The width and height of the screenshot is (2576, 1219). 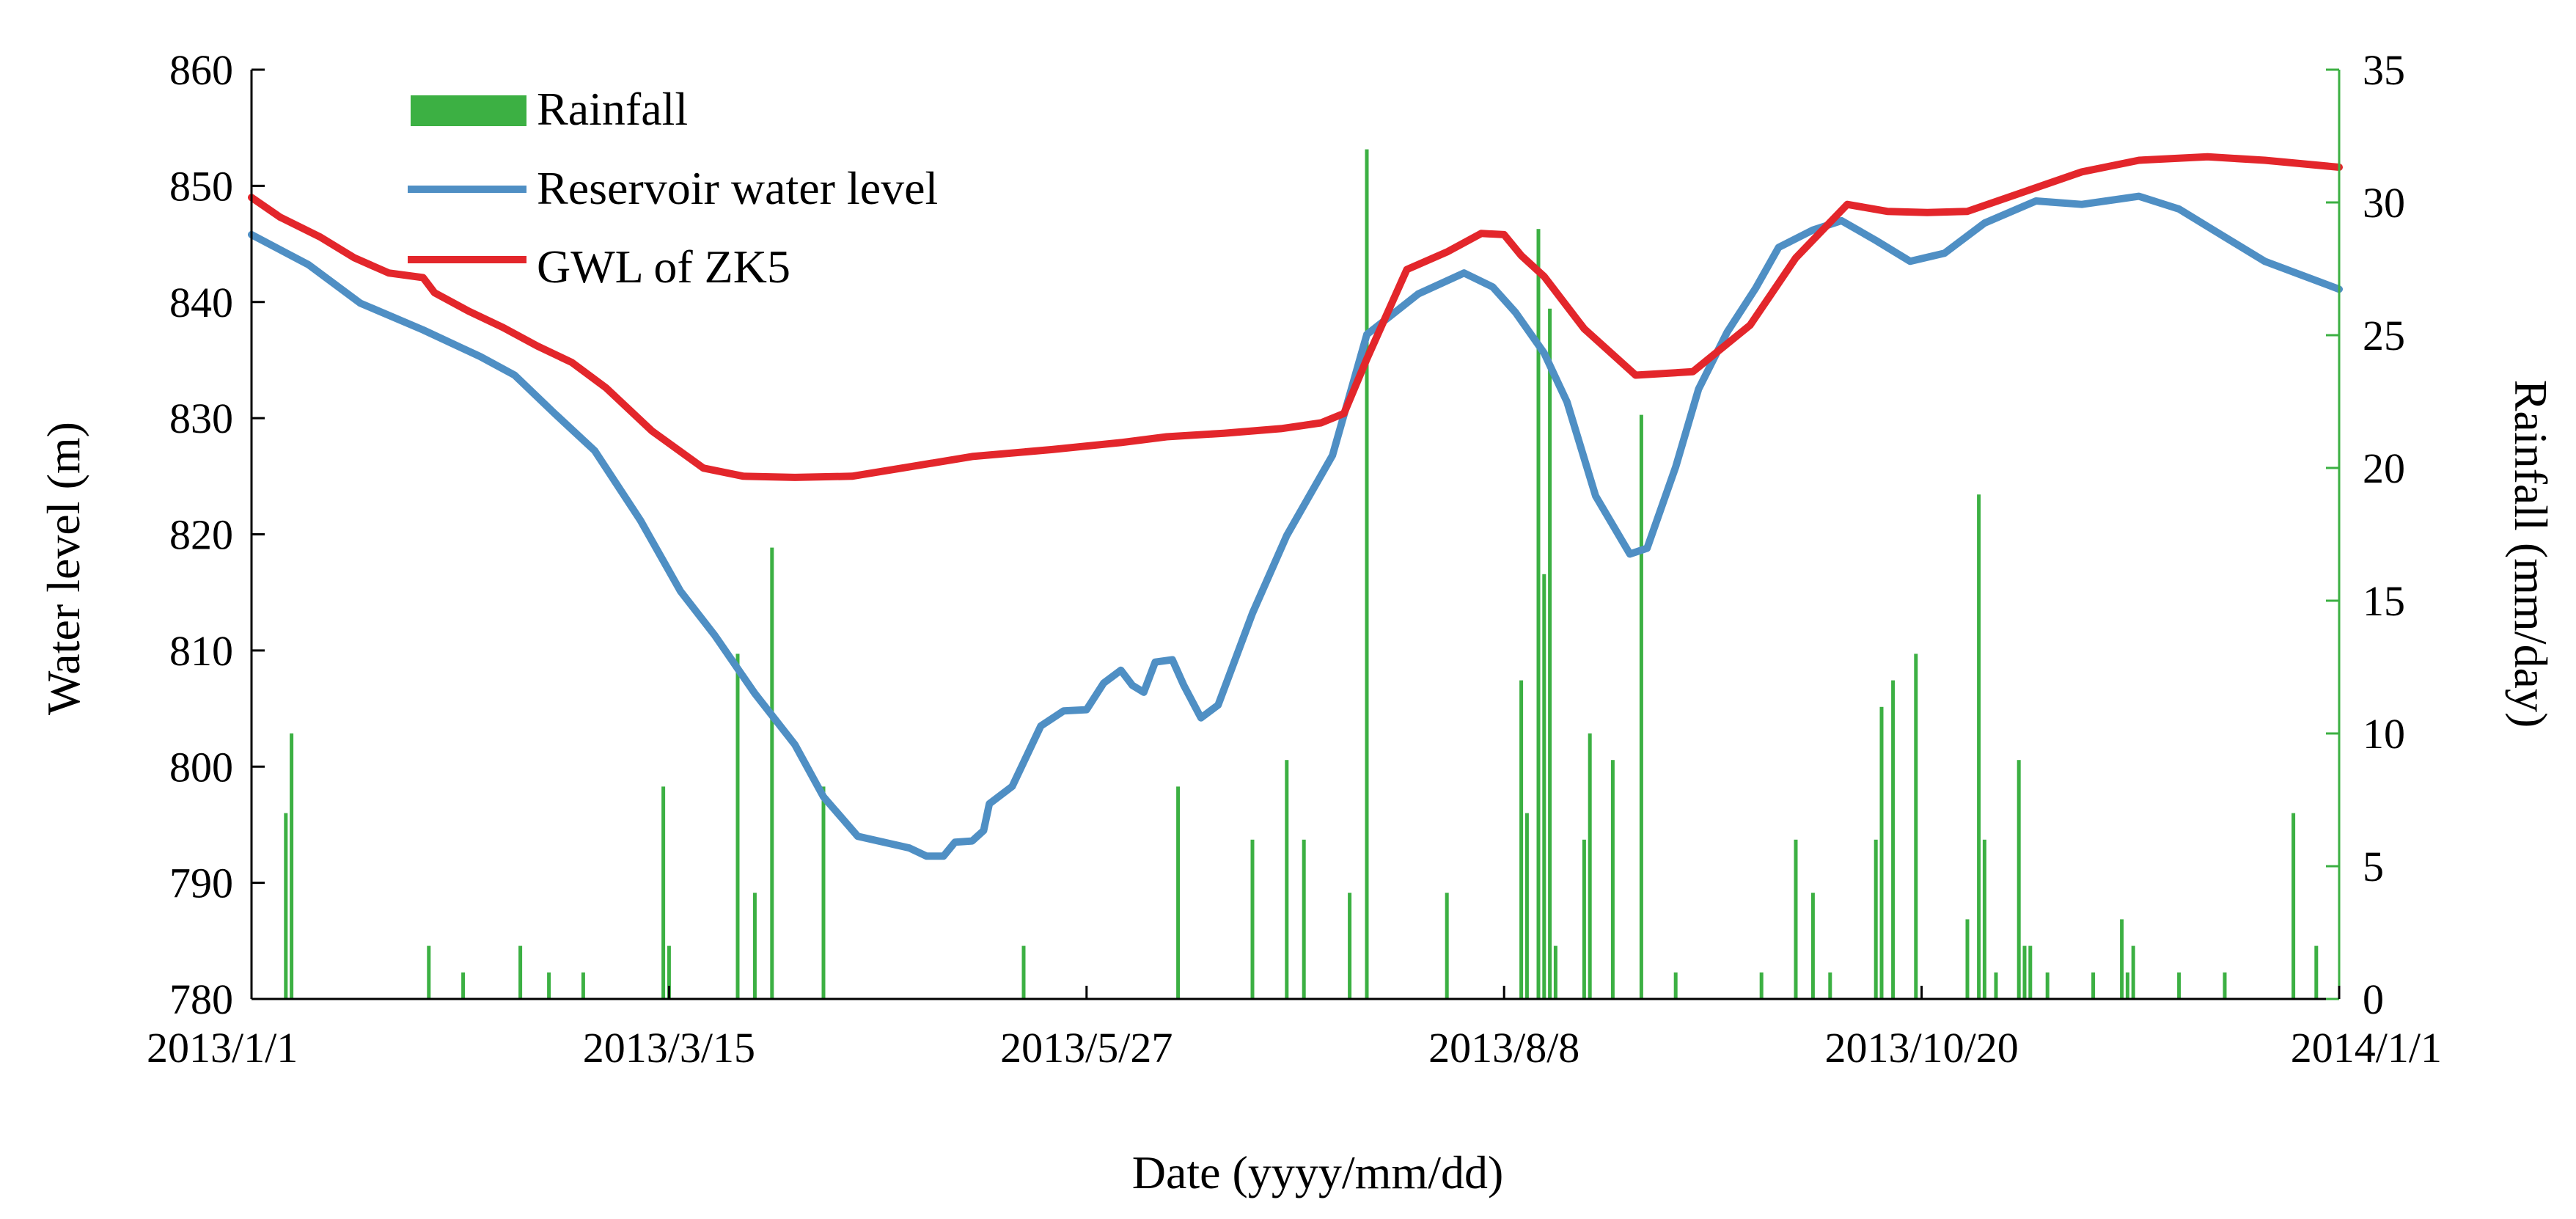 I want to click on x-tick-label: 2013/10/20, so click(x=1921, y=1048).